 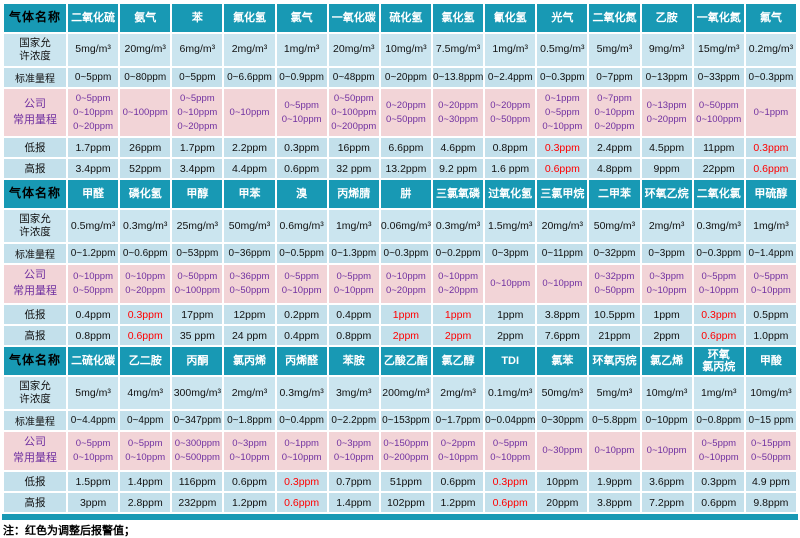 What do you see at coordinates (249, 77) in the screenshot?
I see `cell-standard-range: 0~6.6ppm` at bounding box center [249, 77].